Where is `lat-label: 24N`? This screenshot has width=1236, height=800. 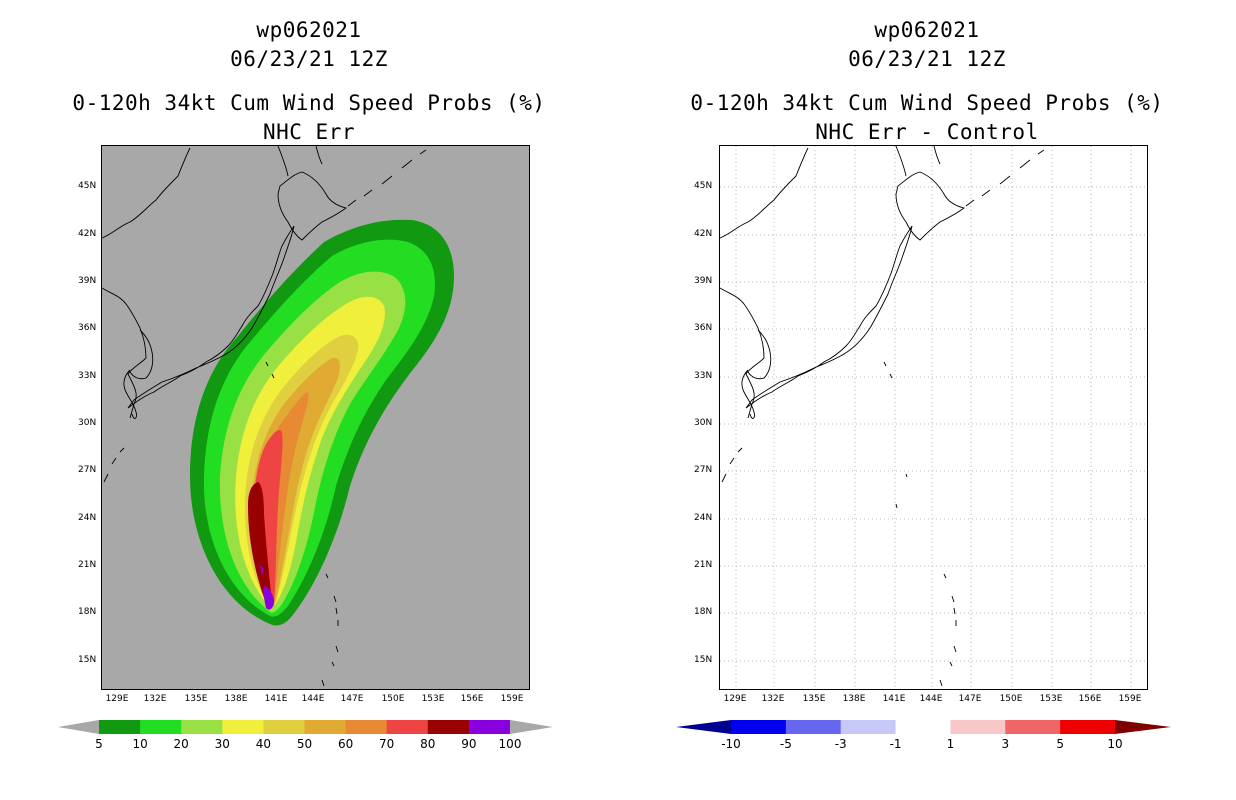
lat-label: 24N is located at coordinates (87, 518).